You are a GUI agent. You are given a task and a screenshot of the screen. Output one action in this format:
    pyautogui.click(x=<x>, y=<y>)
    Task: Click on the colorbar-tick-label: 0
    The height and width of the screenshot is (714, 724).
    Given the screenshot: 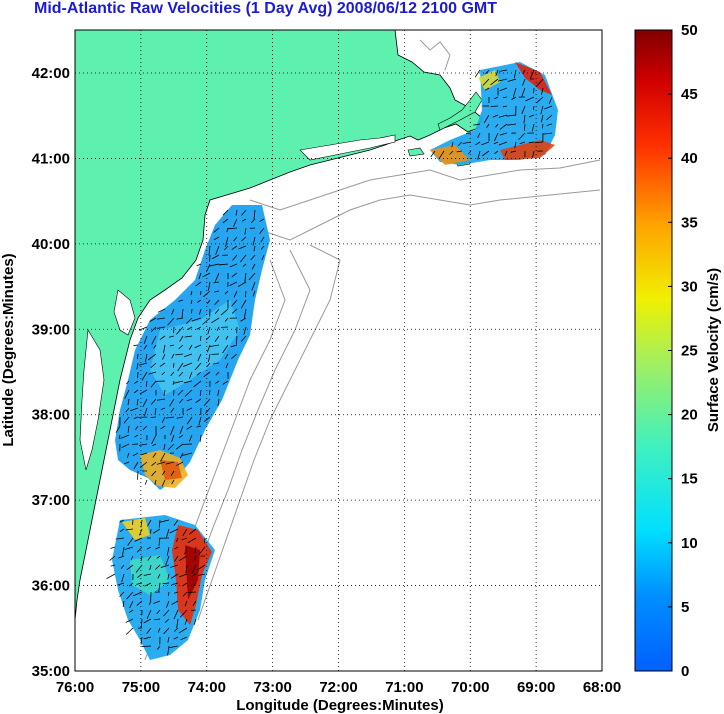 What is the action you would take?
    pyautogui.click(x=685, y=671)
    